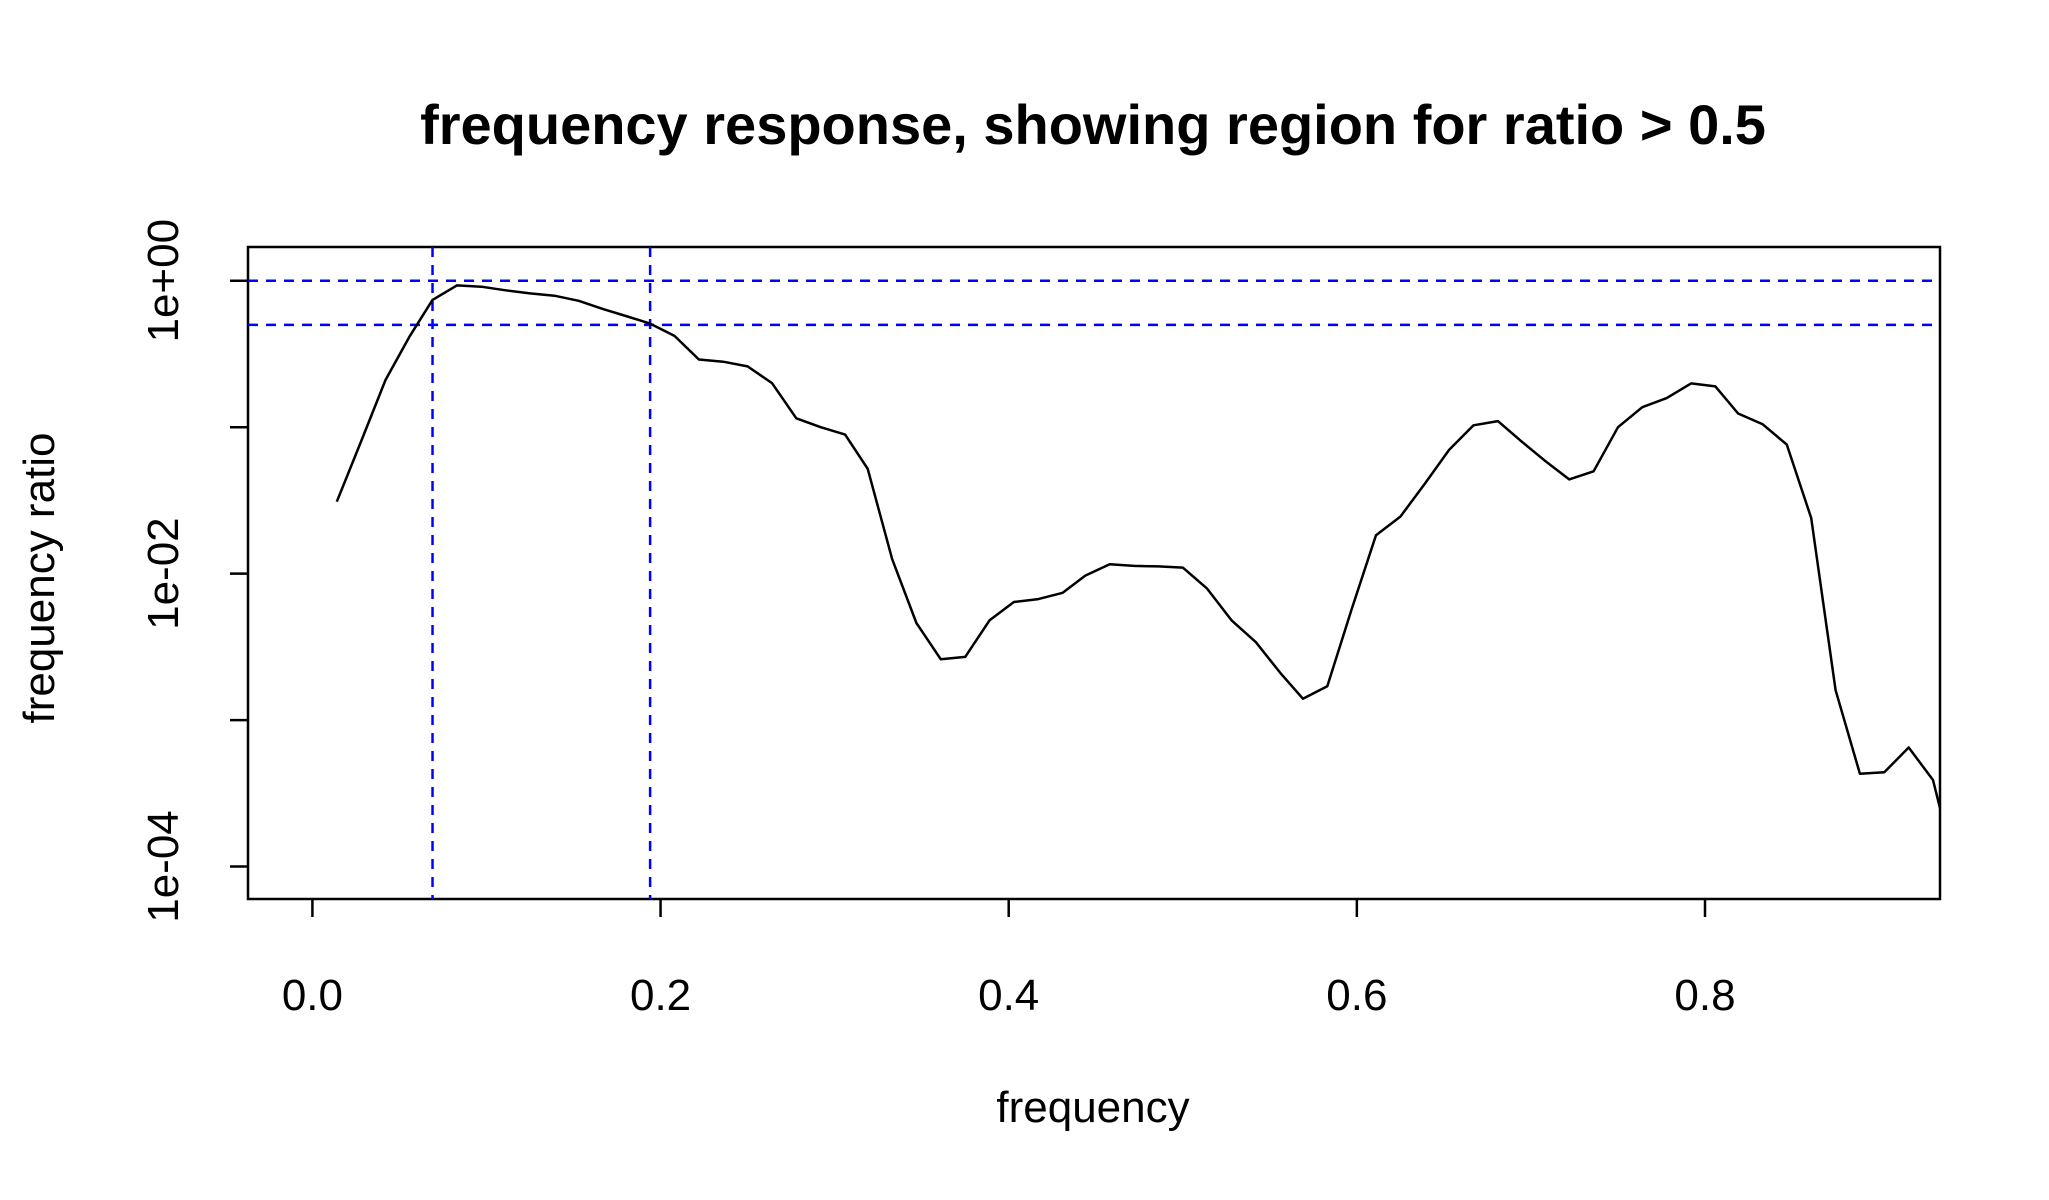 This screenshot has width=2049, height=1200. Describe the element at coordinates (193, 571) in the screenshot. I see `y-axis: 1e+00 1e-02 1e-04` at that location.